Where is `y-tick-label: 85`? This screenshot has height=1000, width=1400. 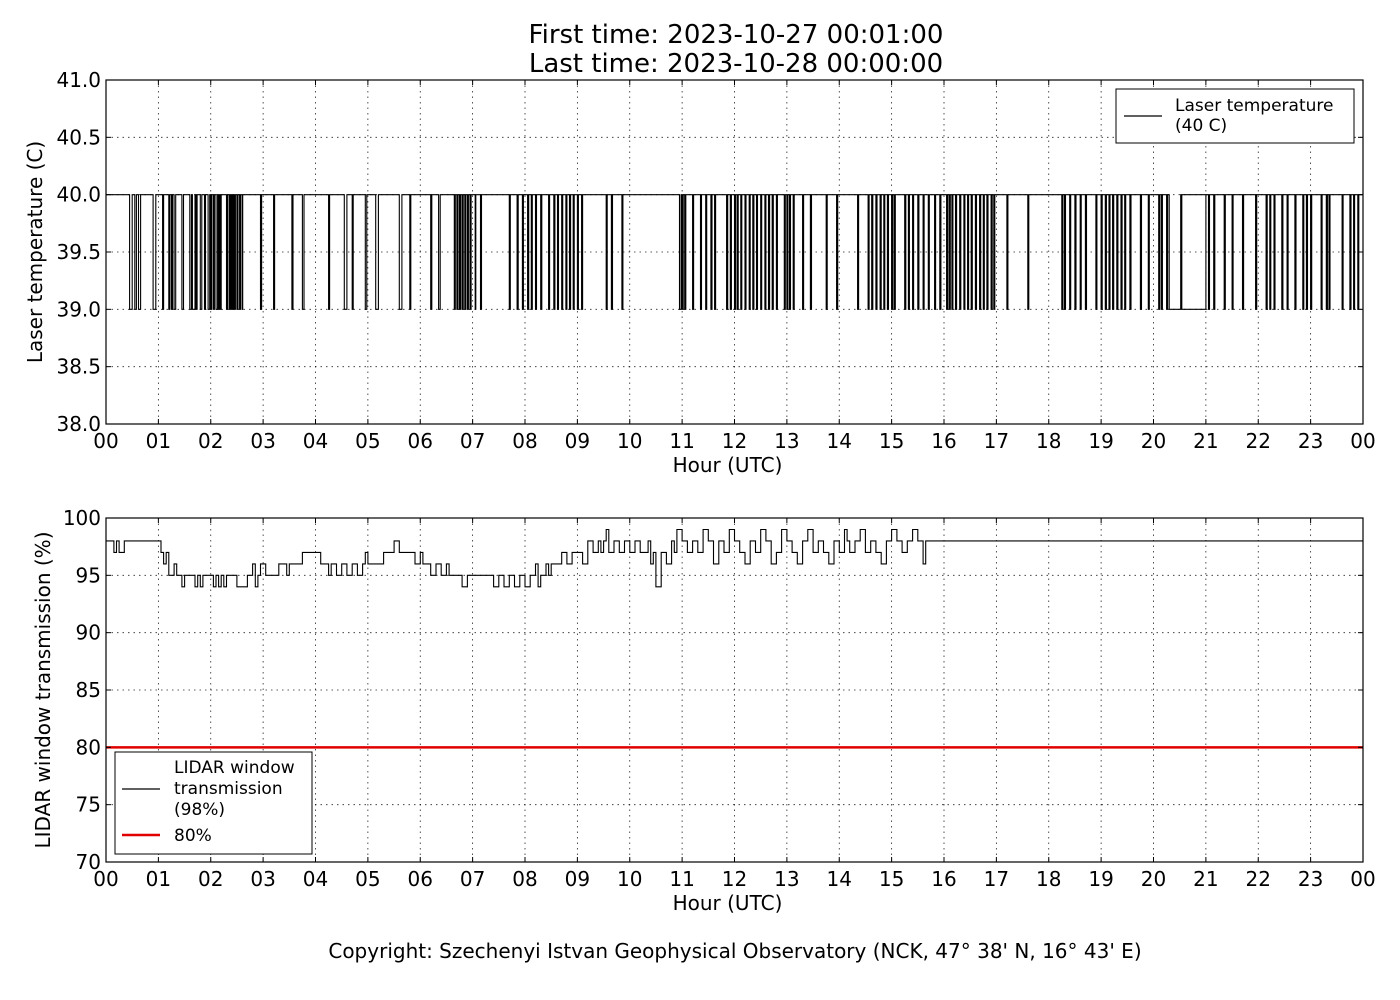 y-tick-label: 85 is located at coordinates (88, 690).